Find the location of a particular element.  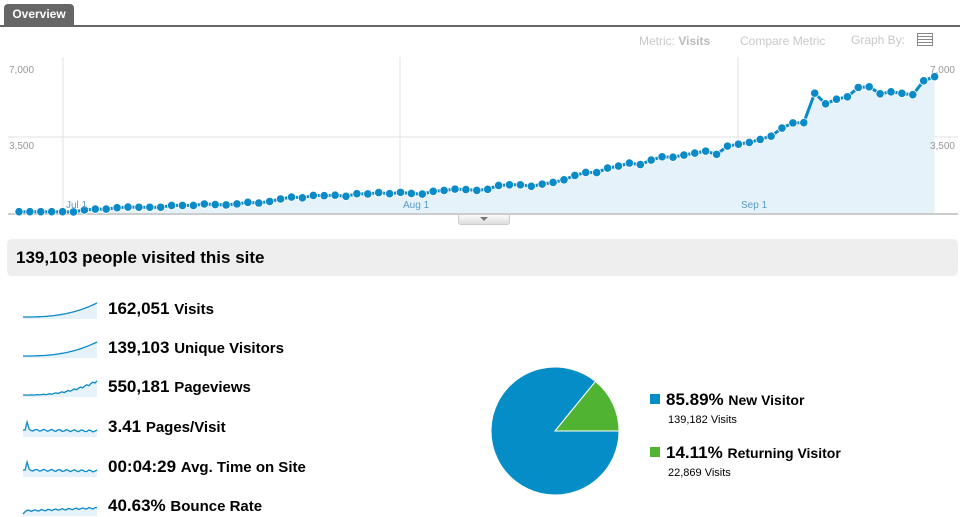

compare-metric-button: Compare Metric is located at coordinates (783, 41).